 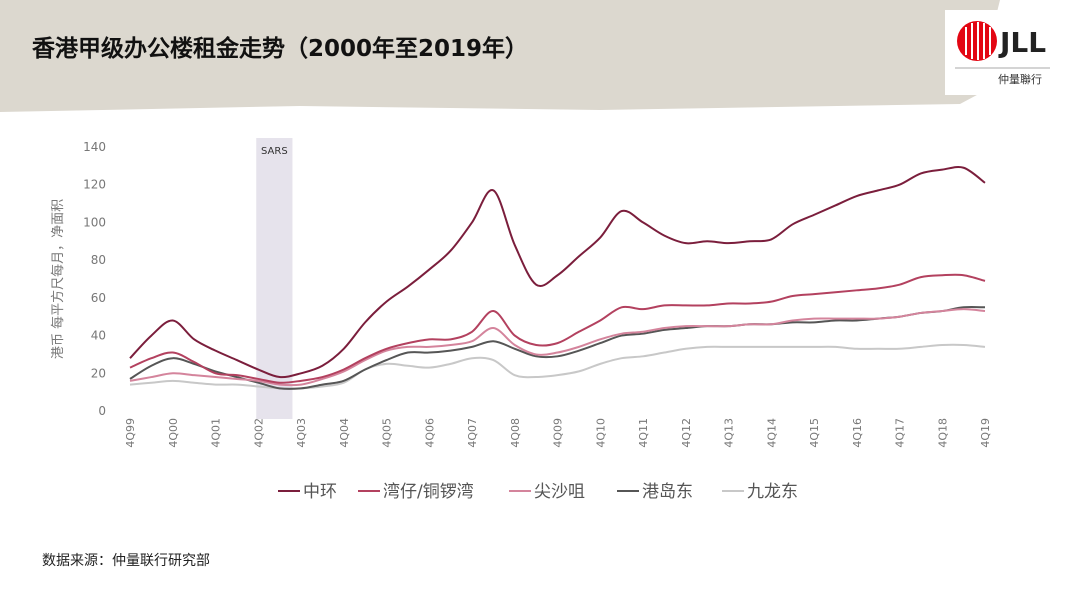 I want to click on x-tick-label: 4Q99, so click(x=130, y=433).